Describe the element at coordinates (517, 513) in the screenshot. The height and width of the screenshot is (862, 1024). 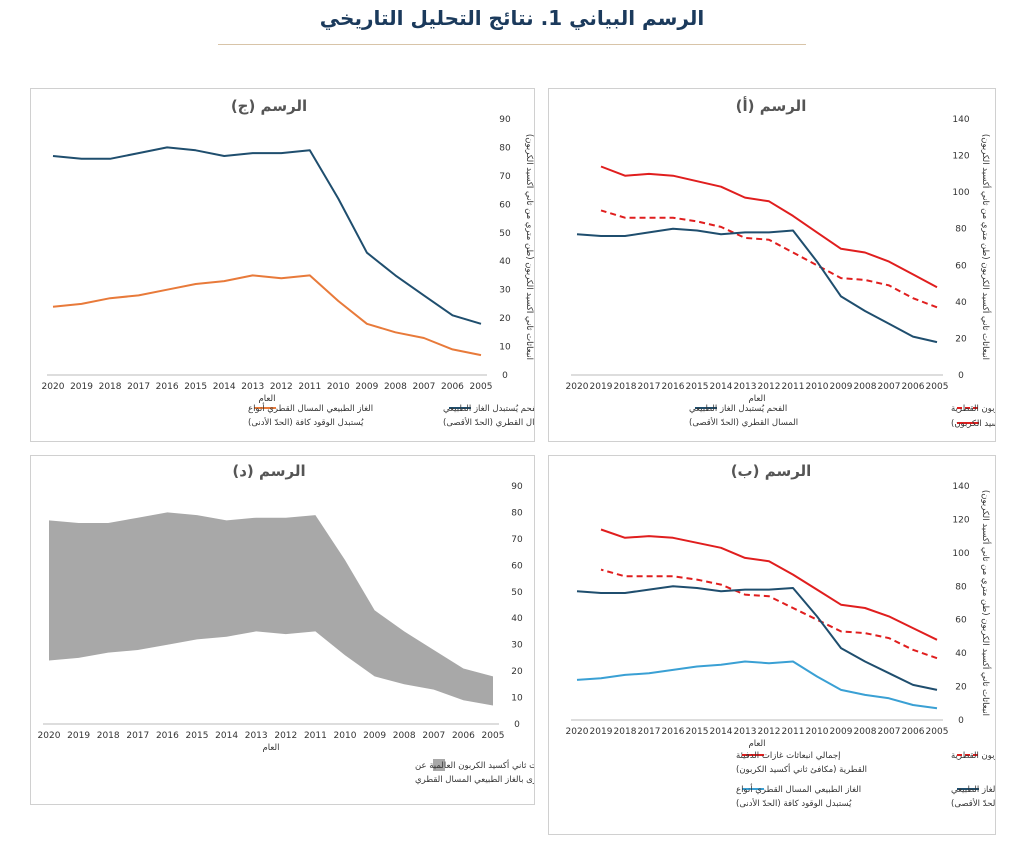
I see `y-tick-label: 80` at that location.